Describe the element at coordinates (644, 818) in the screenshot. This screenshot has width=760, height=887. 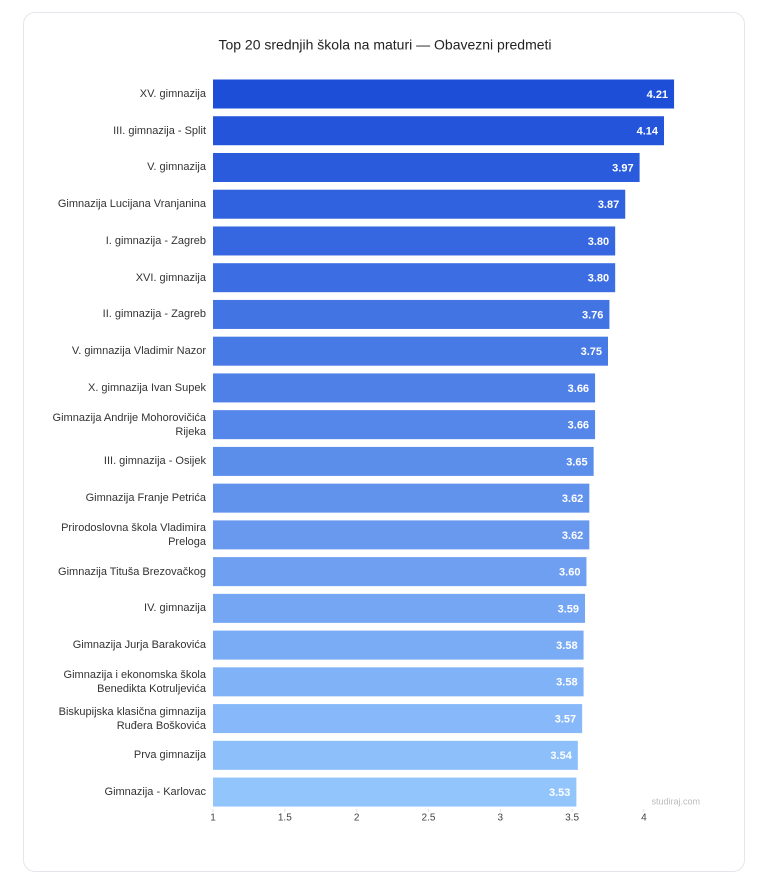
I see `x-tick-label: 4` at that location.